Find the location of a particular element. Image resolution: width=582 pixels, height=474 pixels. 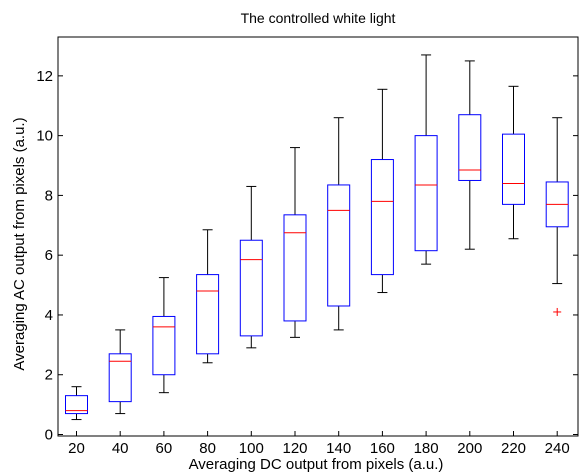

chart-title: The controlled white light is located at coordinates (318, 18).